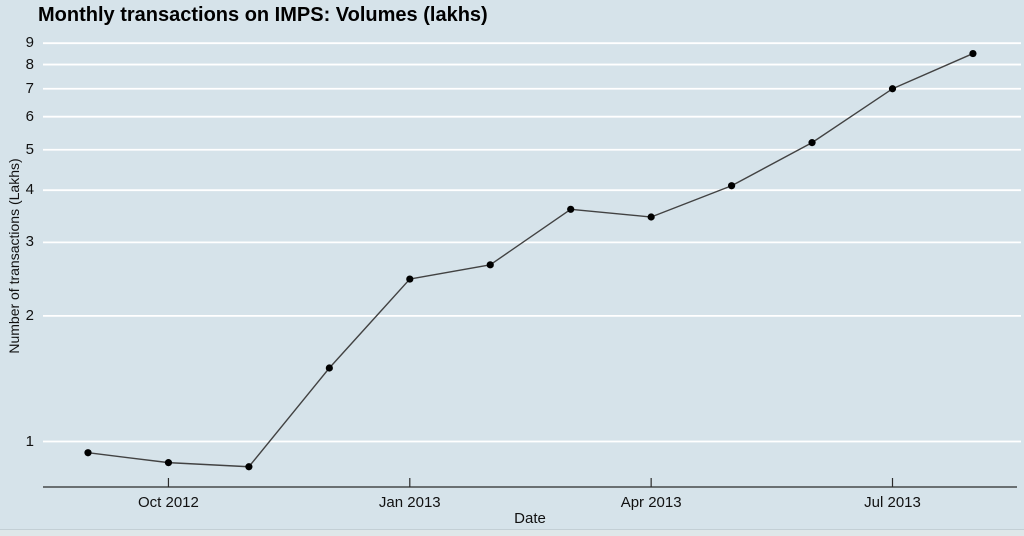 This screenshot has width=1024, height=536. I want to click on x-tick-label: Oct 2012, so click(168, 502).